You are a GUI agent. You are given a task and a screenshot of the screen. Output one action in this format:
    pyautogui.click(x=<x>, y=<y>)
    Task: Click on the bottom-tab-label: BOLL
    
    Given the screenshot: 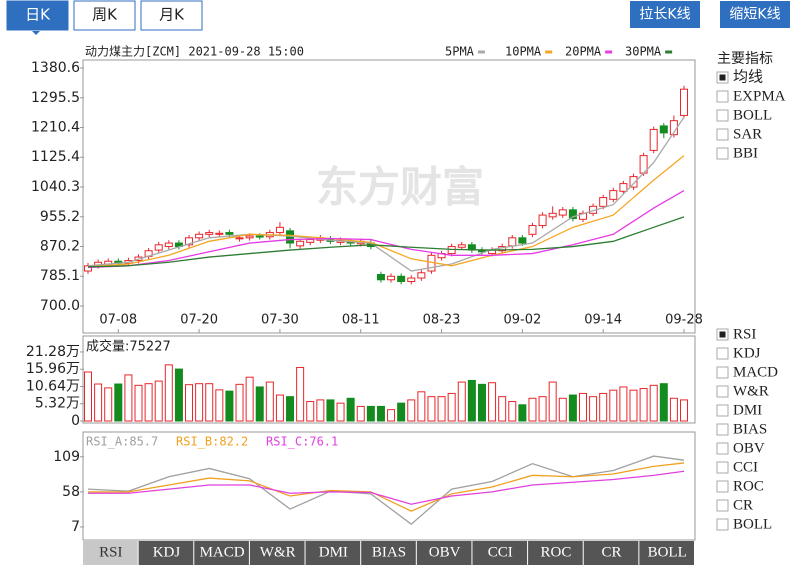 What is the action you would take?
    pyautogui.click(x=667, y=552)
    